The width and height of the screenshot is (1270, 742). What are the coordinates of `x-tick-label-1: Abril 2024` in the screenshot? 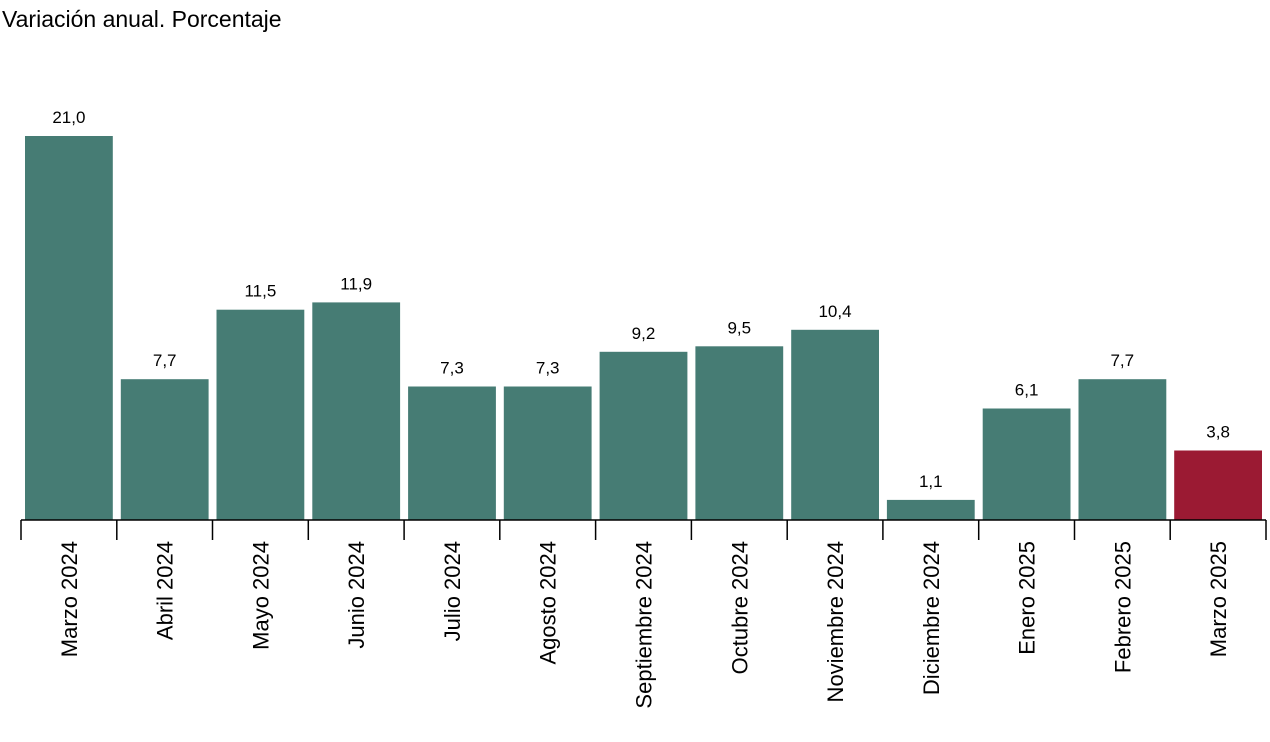 It's located at (165, 590).